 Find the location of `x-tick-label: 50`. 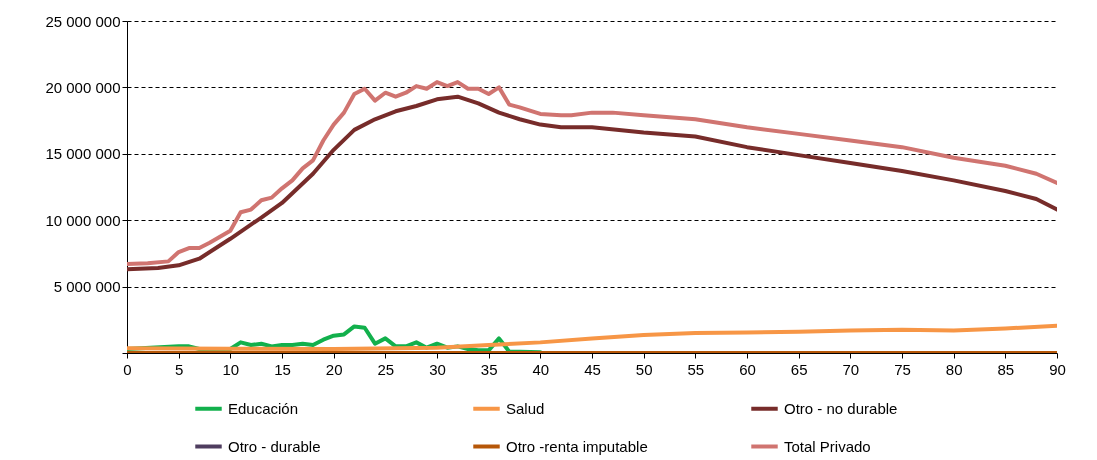

x-tick-label: 50 is located at coordinates (644, 369).